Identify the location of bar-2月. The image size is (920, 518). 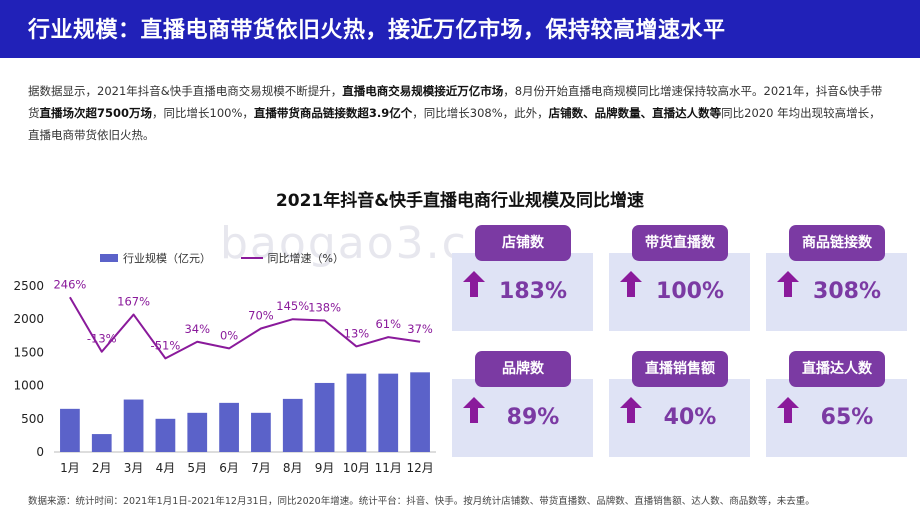
(101, 443).